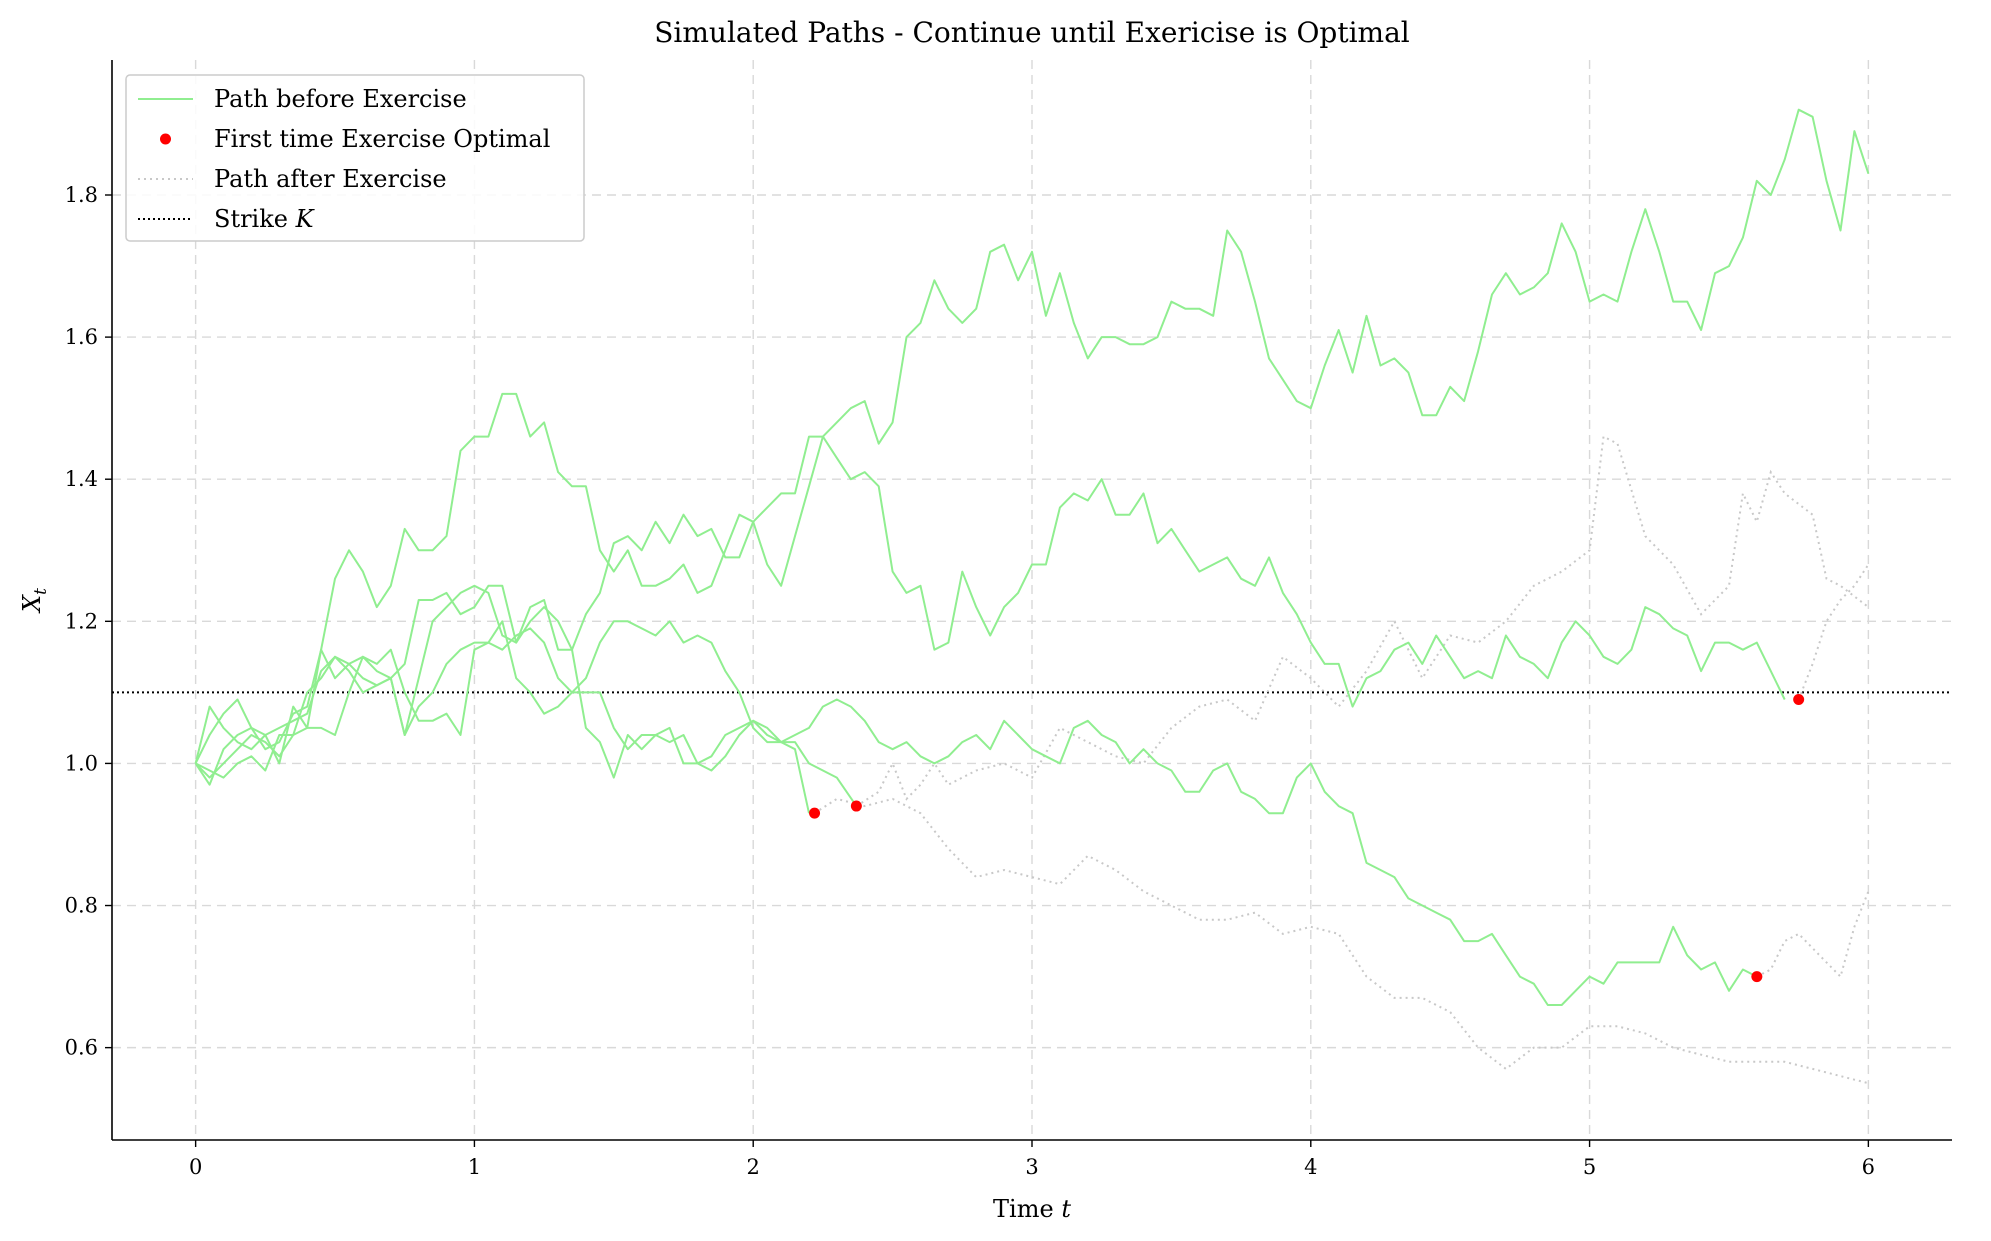 This screenshot has height=1241, width=1991. Describe the element at coordinates (81, 195) in the screenshot. I see `y-tick-label: 1.8` at that location.